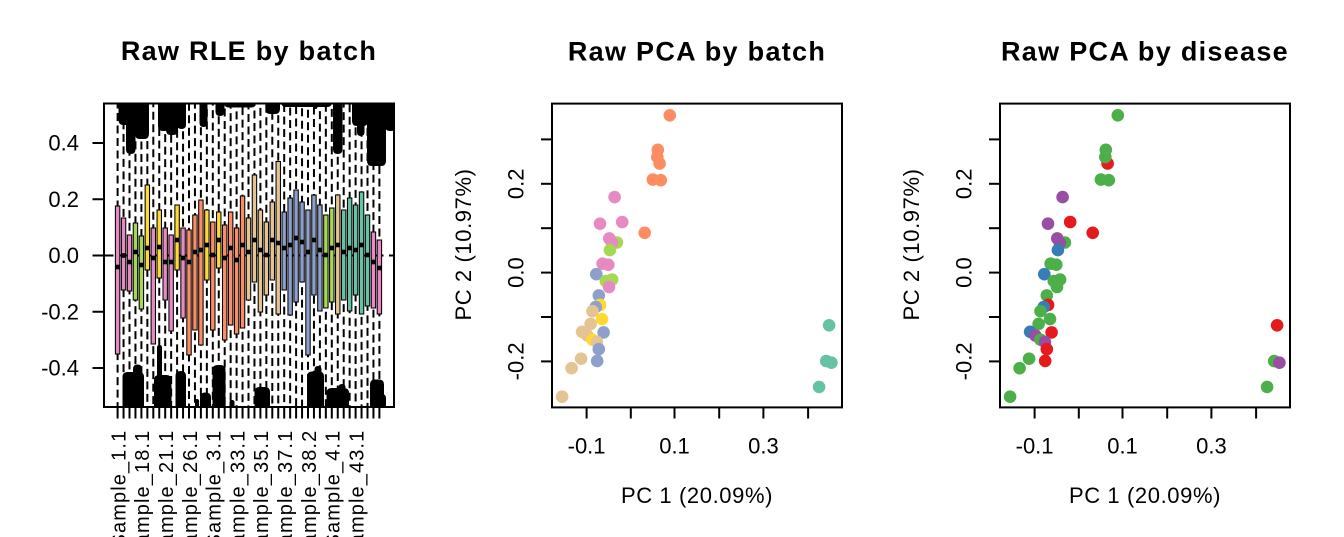 The width and height of the screenshot is (1344, 537). What do you see at coordinates (63, 143) in the screenshot?
I see `svg-text: 0.4` at bounding box center [63, 143].